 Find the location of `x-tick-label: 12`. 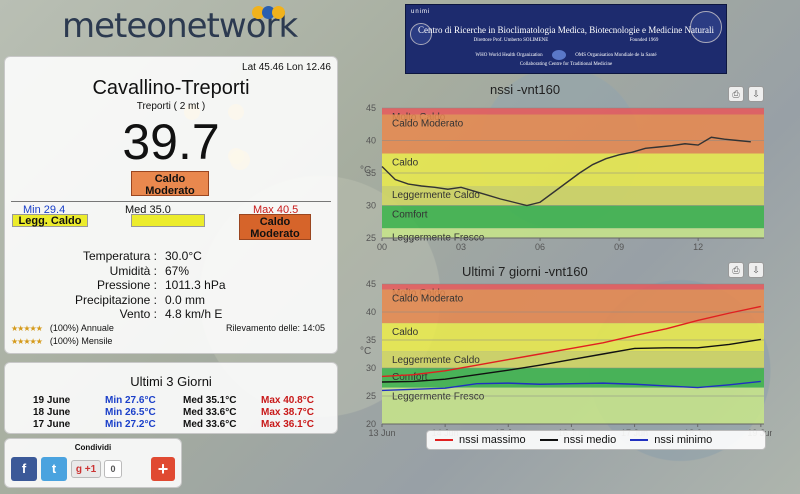

x-tick-label: 12 is located at coordinates (698, 247).